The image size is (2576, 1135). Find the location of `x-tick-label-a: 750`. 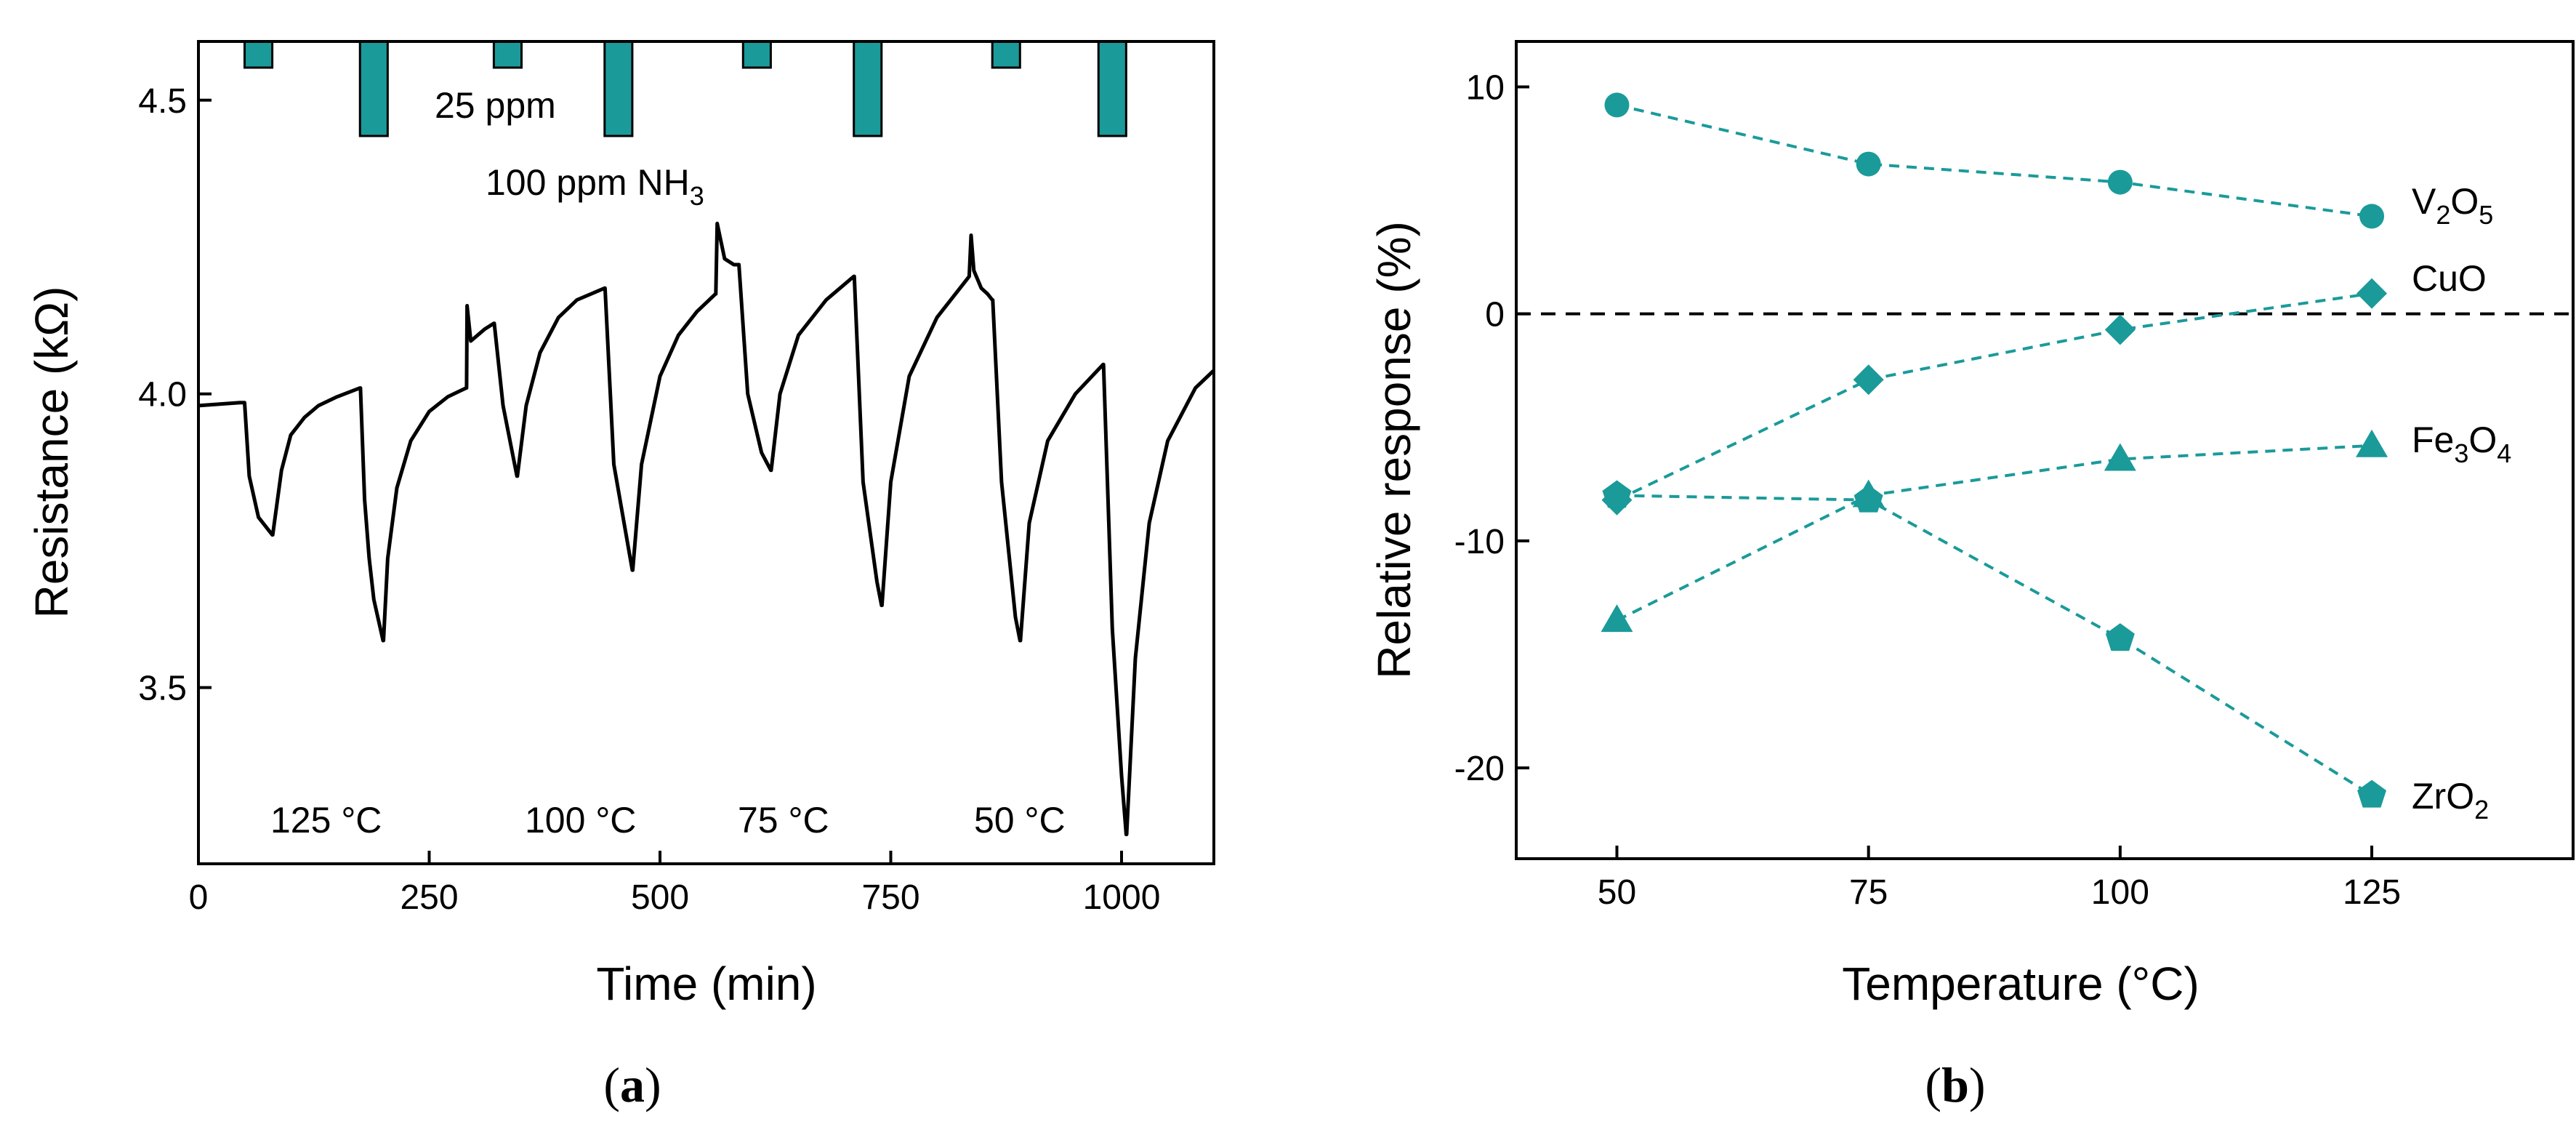

x-tick-label-a: 750 is located at coordinates (890, 897).